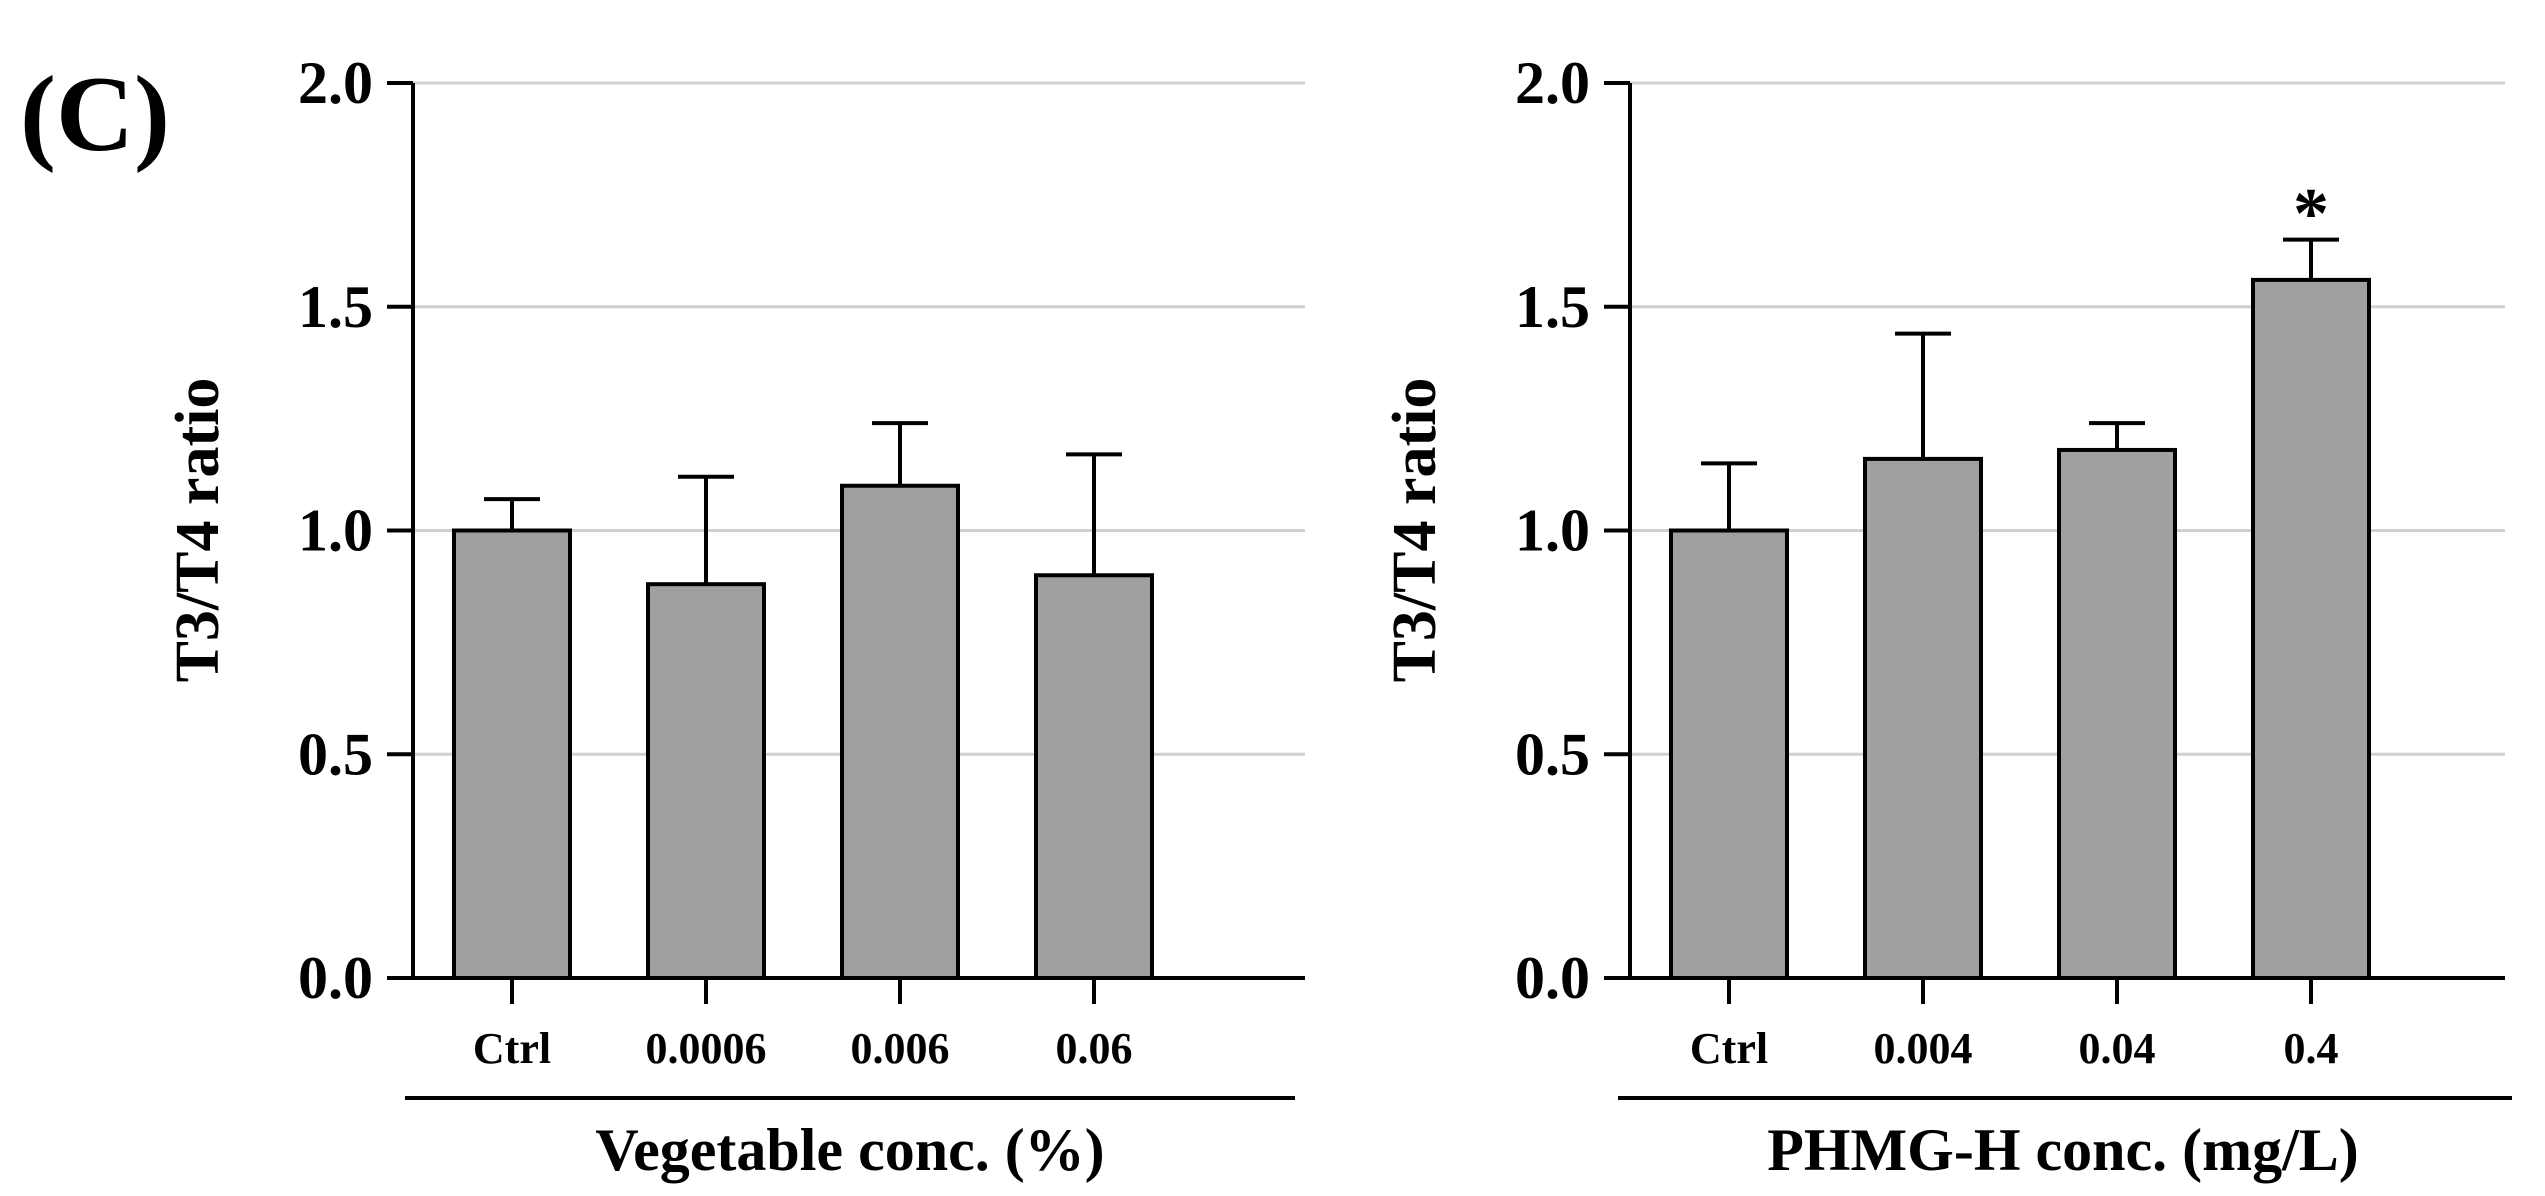  Describe the element at coordinates (1923, 1048) in the screenshot. I see `x-tick-label: 0.004` at that location.